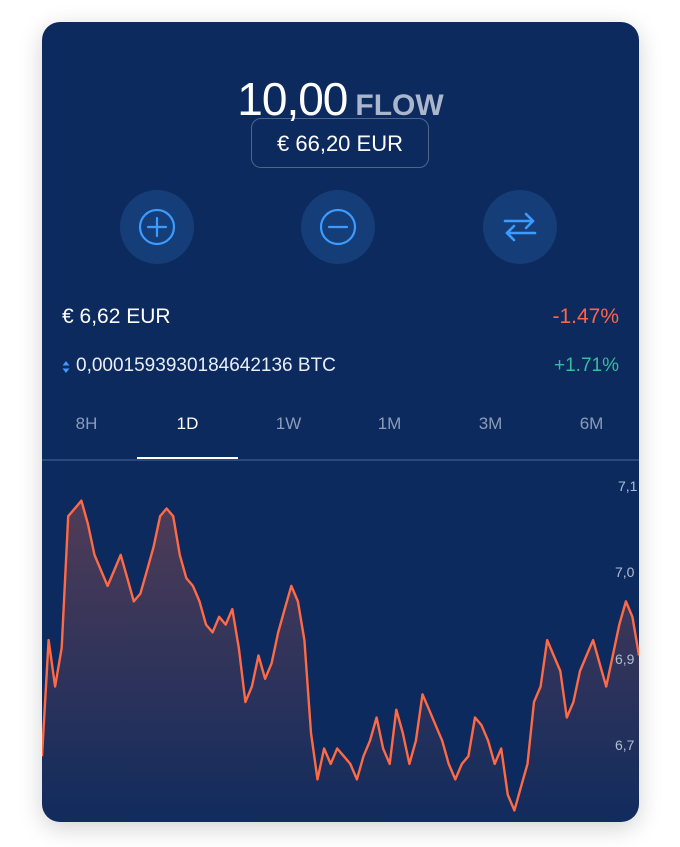  I want to click on balance-header: 10,00 FLOW, so click(340, 99).